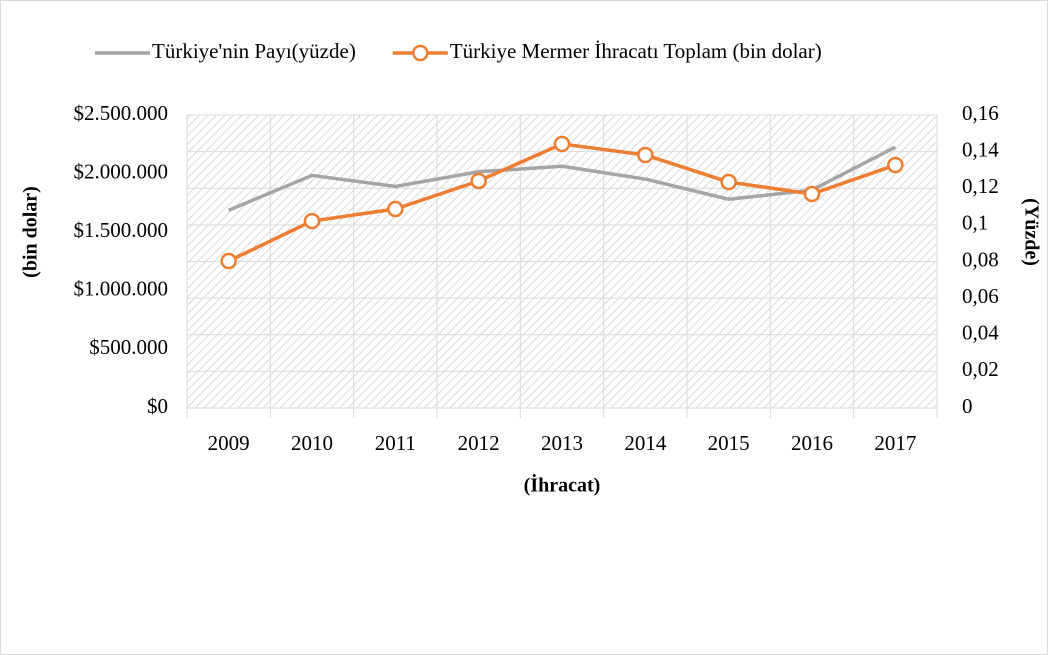 The height and width of the screenshot is (655, 1048). Describe the element at coordinates (980, 259) in the screenshot. I see `y2-tick-label: 0,08` at that location.